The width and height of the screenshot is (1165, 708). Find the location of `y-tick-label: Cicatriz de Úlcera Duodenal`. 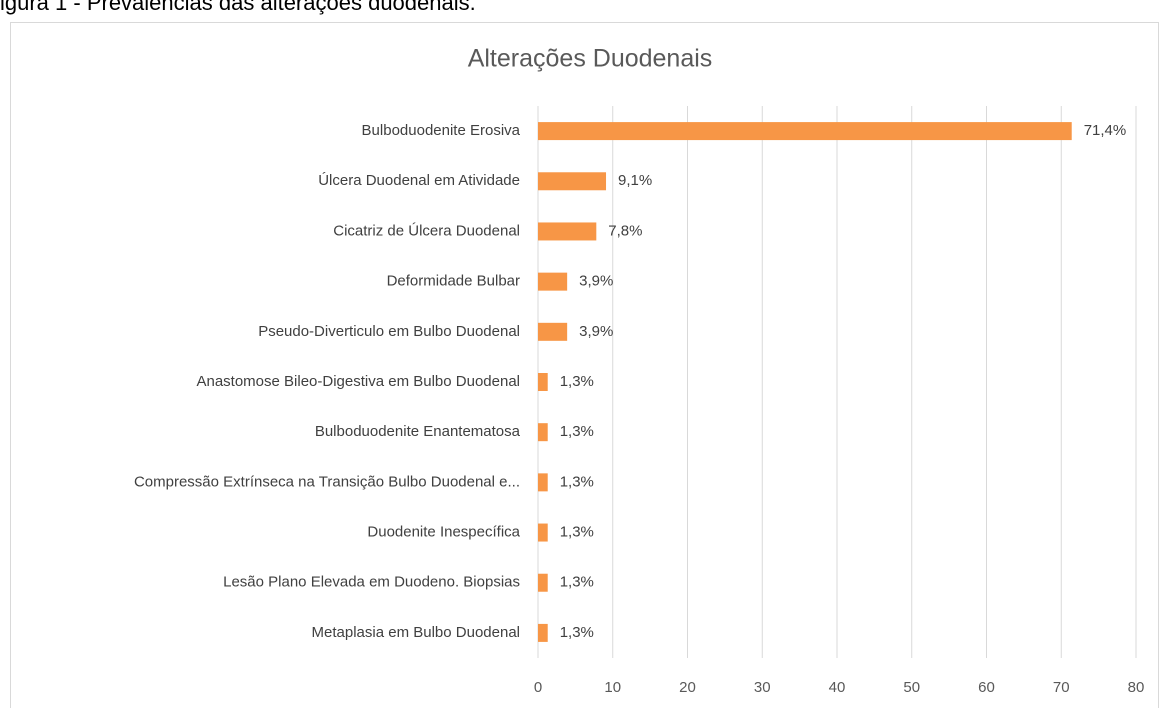

y-tick-label: Cicatriz de Úlcera Duodenal is located at coordinates (426, 230).